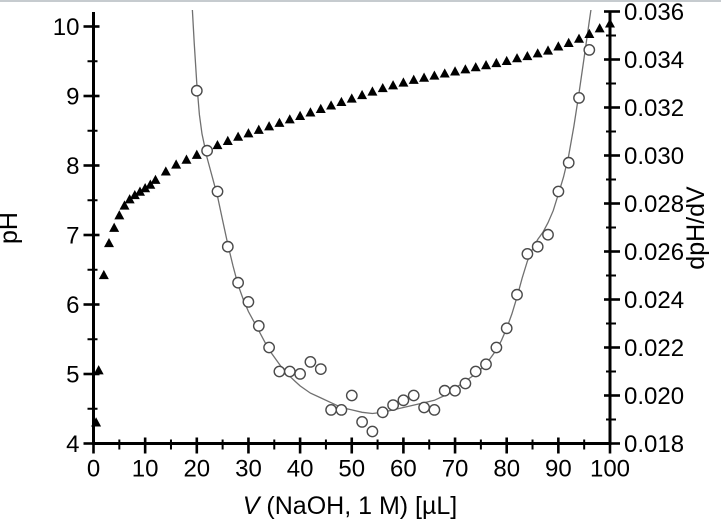 The height and width of the screenshot is (528, 721). I want to click on x-tick-label: 100, so click(610, 469).